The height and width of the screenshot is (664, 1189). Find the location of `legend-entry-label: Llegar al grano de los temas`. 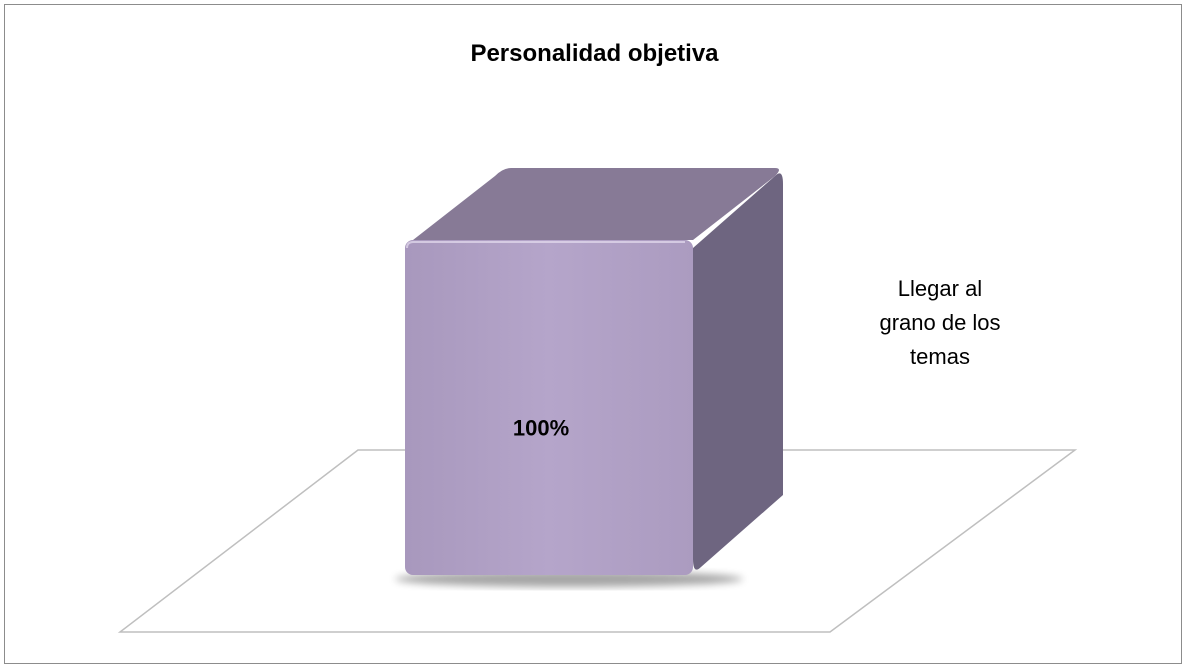

legend-entry-label: Llegar al grano de los temas is located at coordinates (940, 322).